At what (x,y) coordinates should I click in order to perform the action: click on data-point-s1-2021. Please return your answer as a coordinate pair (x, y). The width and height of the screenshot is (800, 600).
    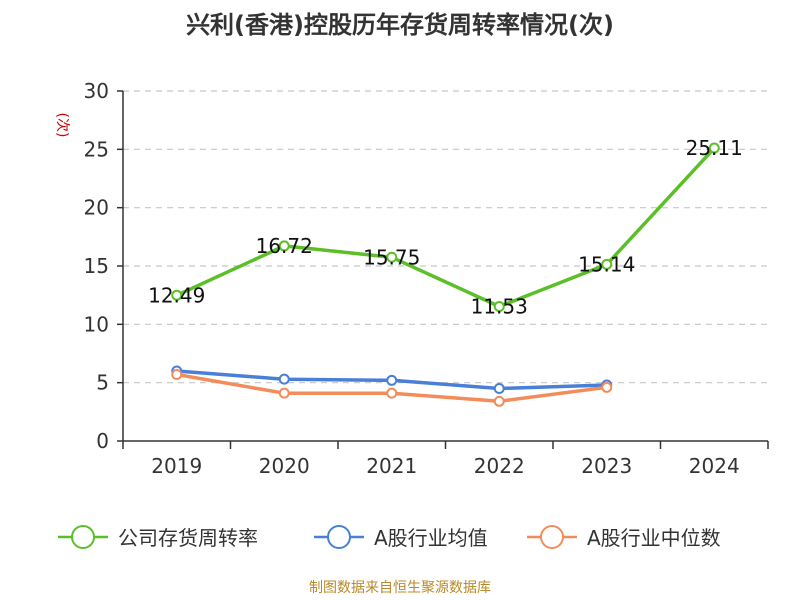
    Looking at the image, I should click on (392, 257).